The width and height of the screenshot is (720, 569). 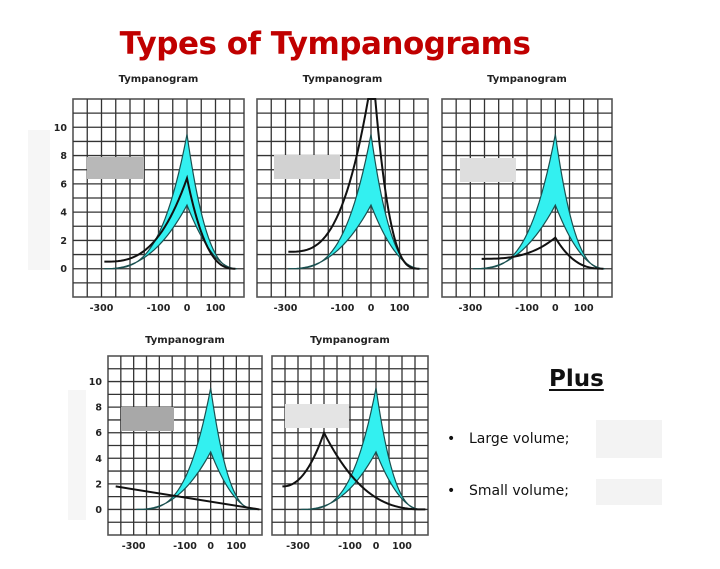 I want to click on panel-3: -300 -100 0 100, so click(x=527, y=206).